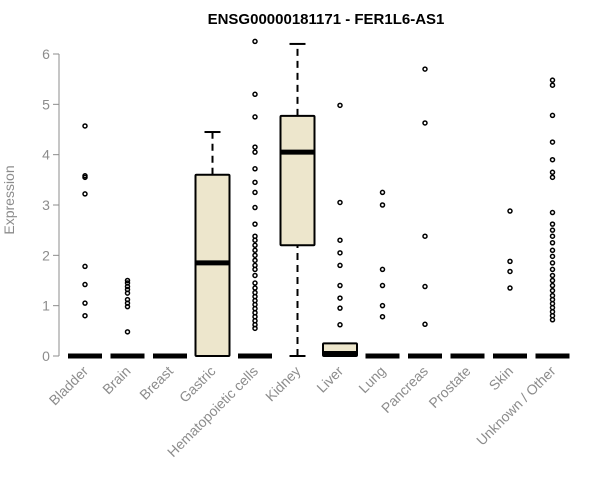  I want to click on y-tick-label: 2, so click(46, 255).